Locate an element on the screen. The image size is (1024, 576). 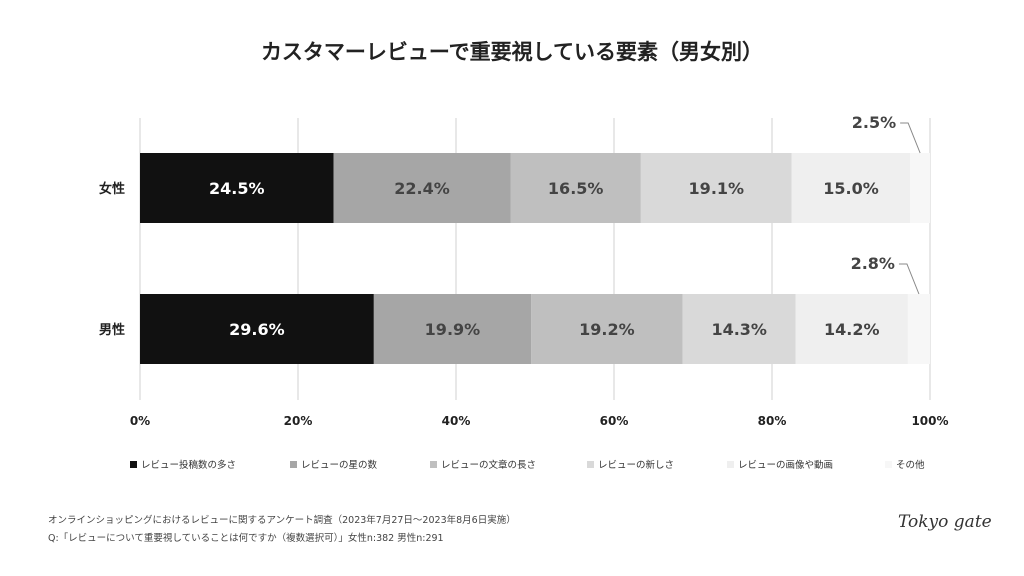
data-label: 14.2% is located at coordinates (852, 329).